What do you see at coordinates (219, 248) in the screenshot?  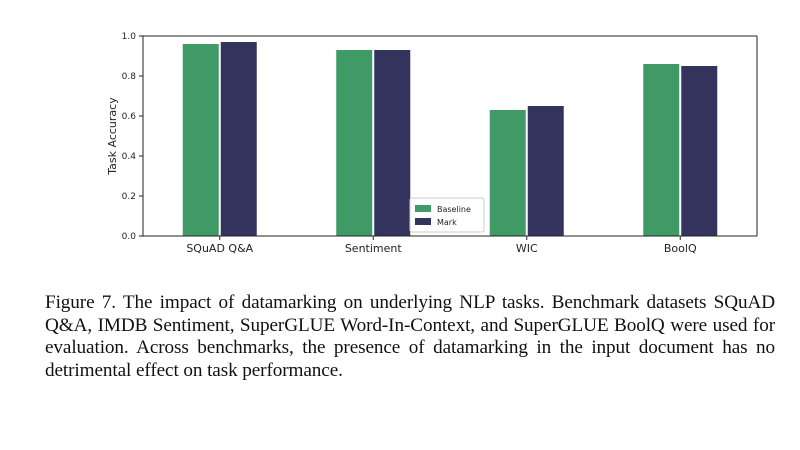 I see `x-tick-label-0: SQuAD Q&A` at bounding box center [219, 248].